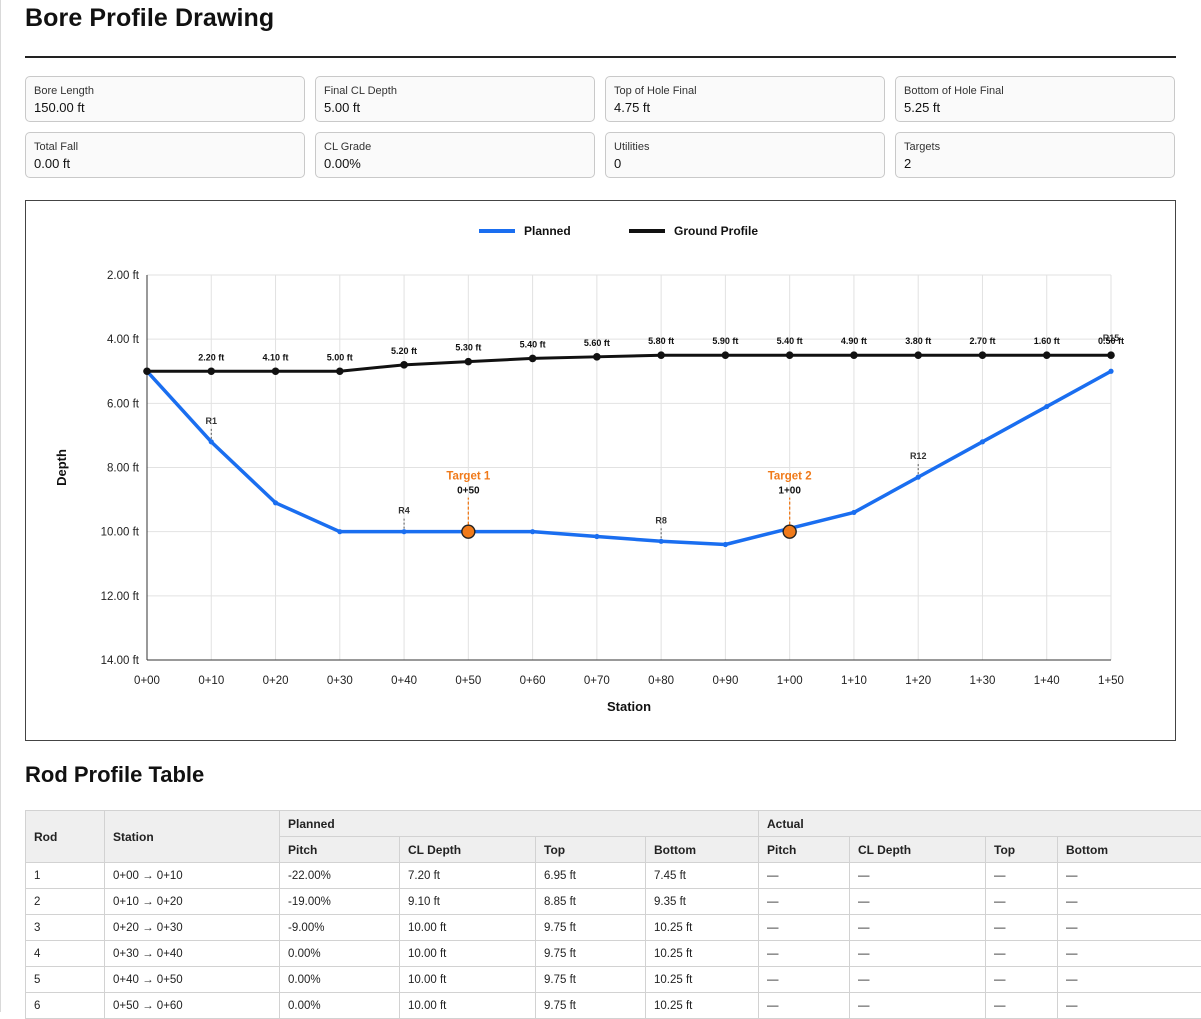  What do you see at coordinates (918, 341) in the screenshot?
I see `ground-depth-label: 3.80 ft` at bounding box center [918, 341].